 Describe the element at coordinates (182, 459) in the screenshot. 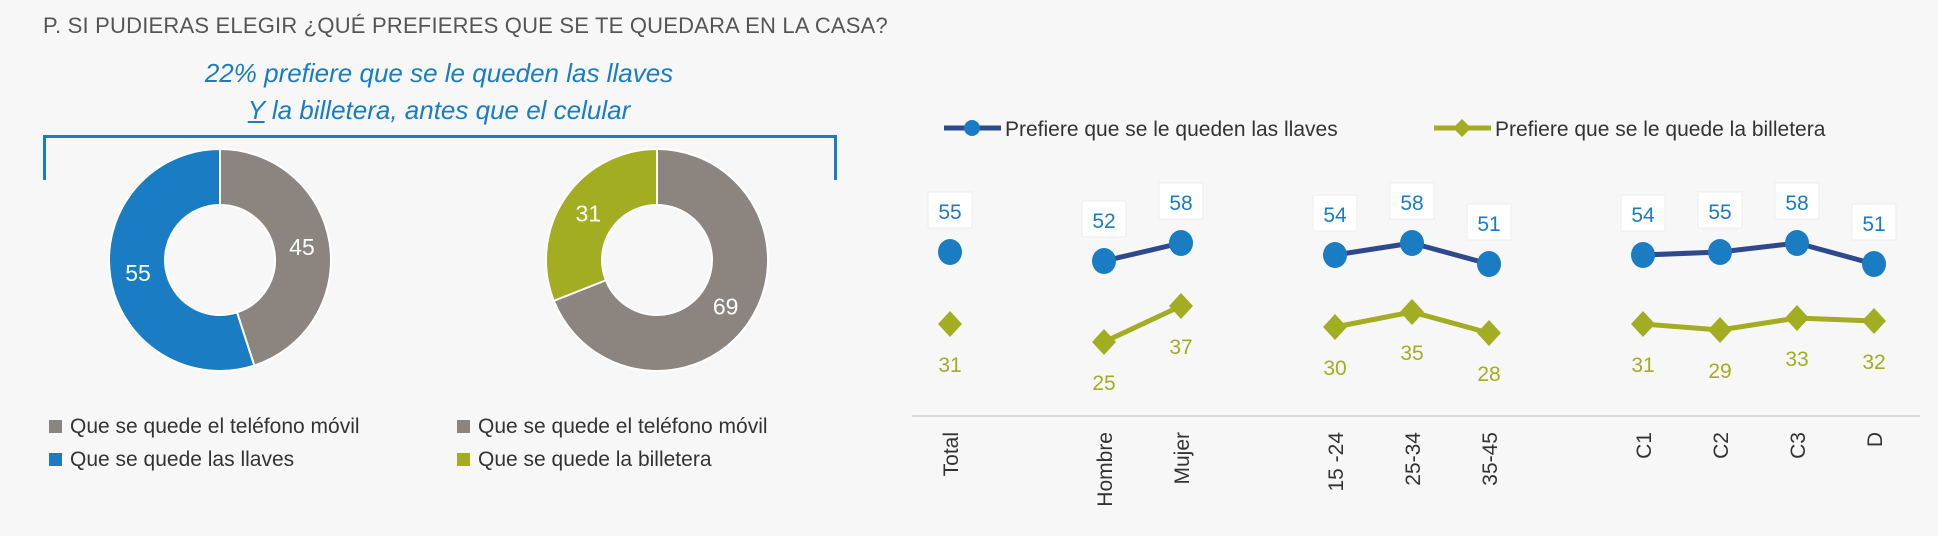

I see `legend-label: Que se quede las llaves` at that location.